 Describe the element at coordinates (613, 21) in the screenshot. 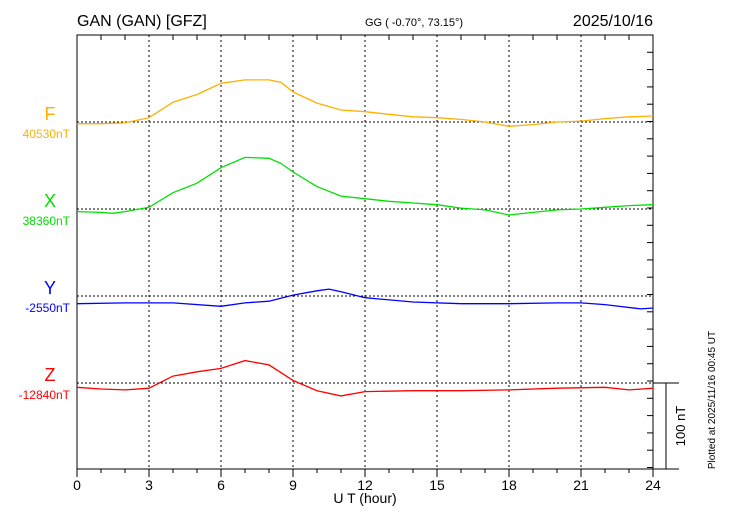

I see `chart-date: 2025/10/16` at that location.